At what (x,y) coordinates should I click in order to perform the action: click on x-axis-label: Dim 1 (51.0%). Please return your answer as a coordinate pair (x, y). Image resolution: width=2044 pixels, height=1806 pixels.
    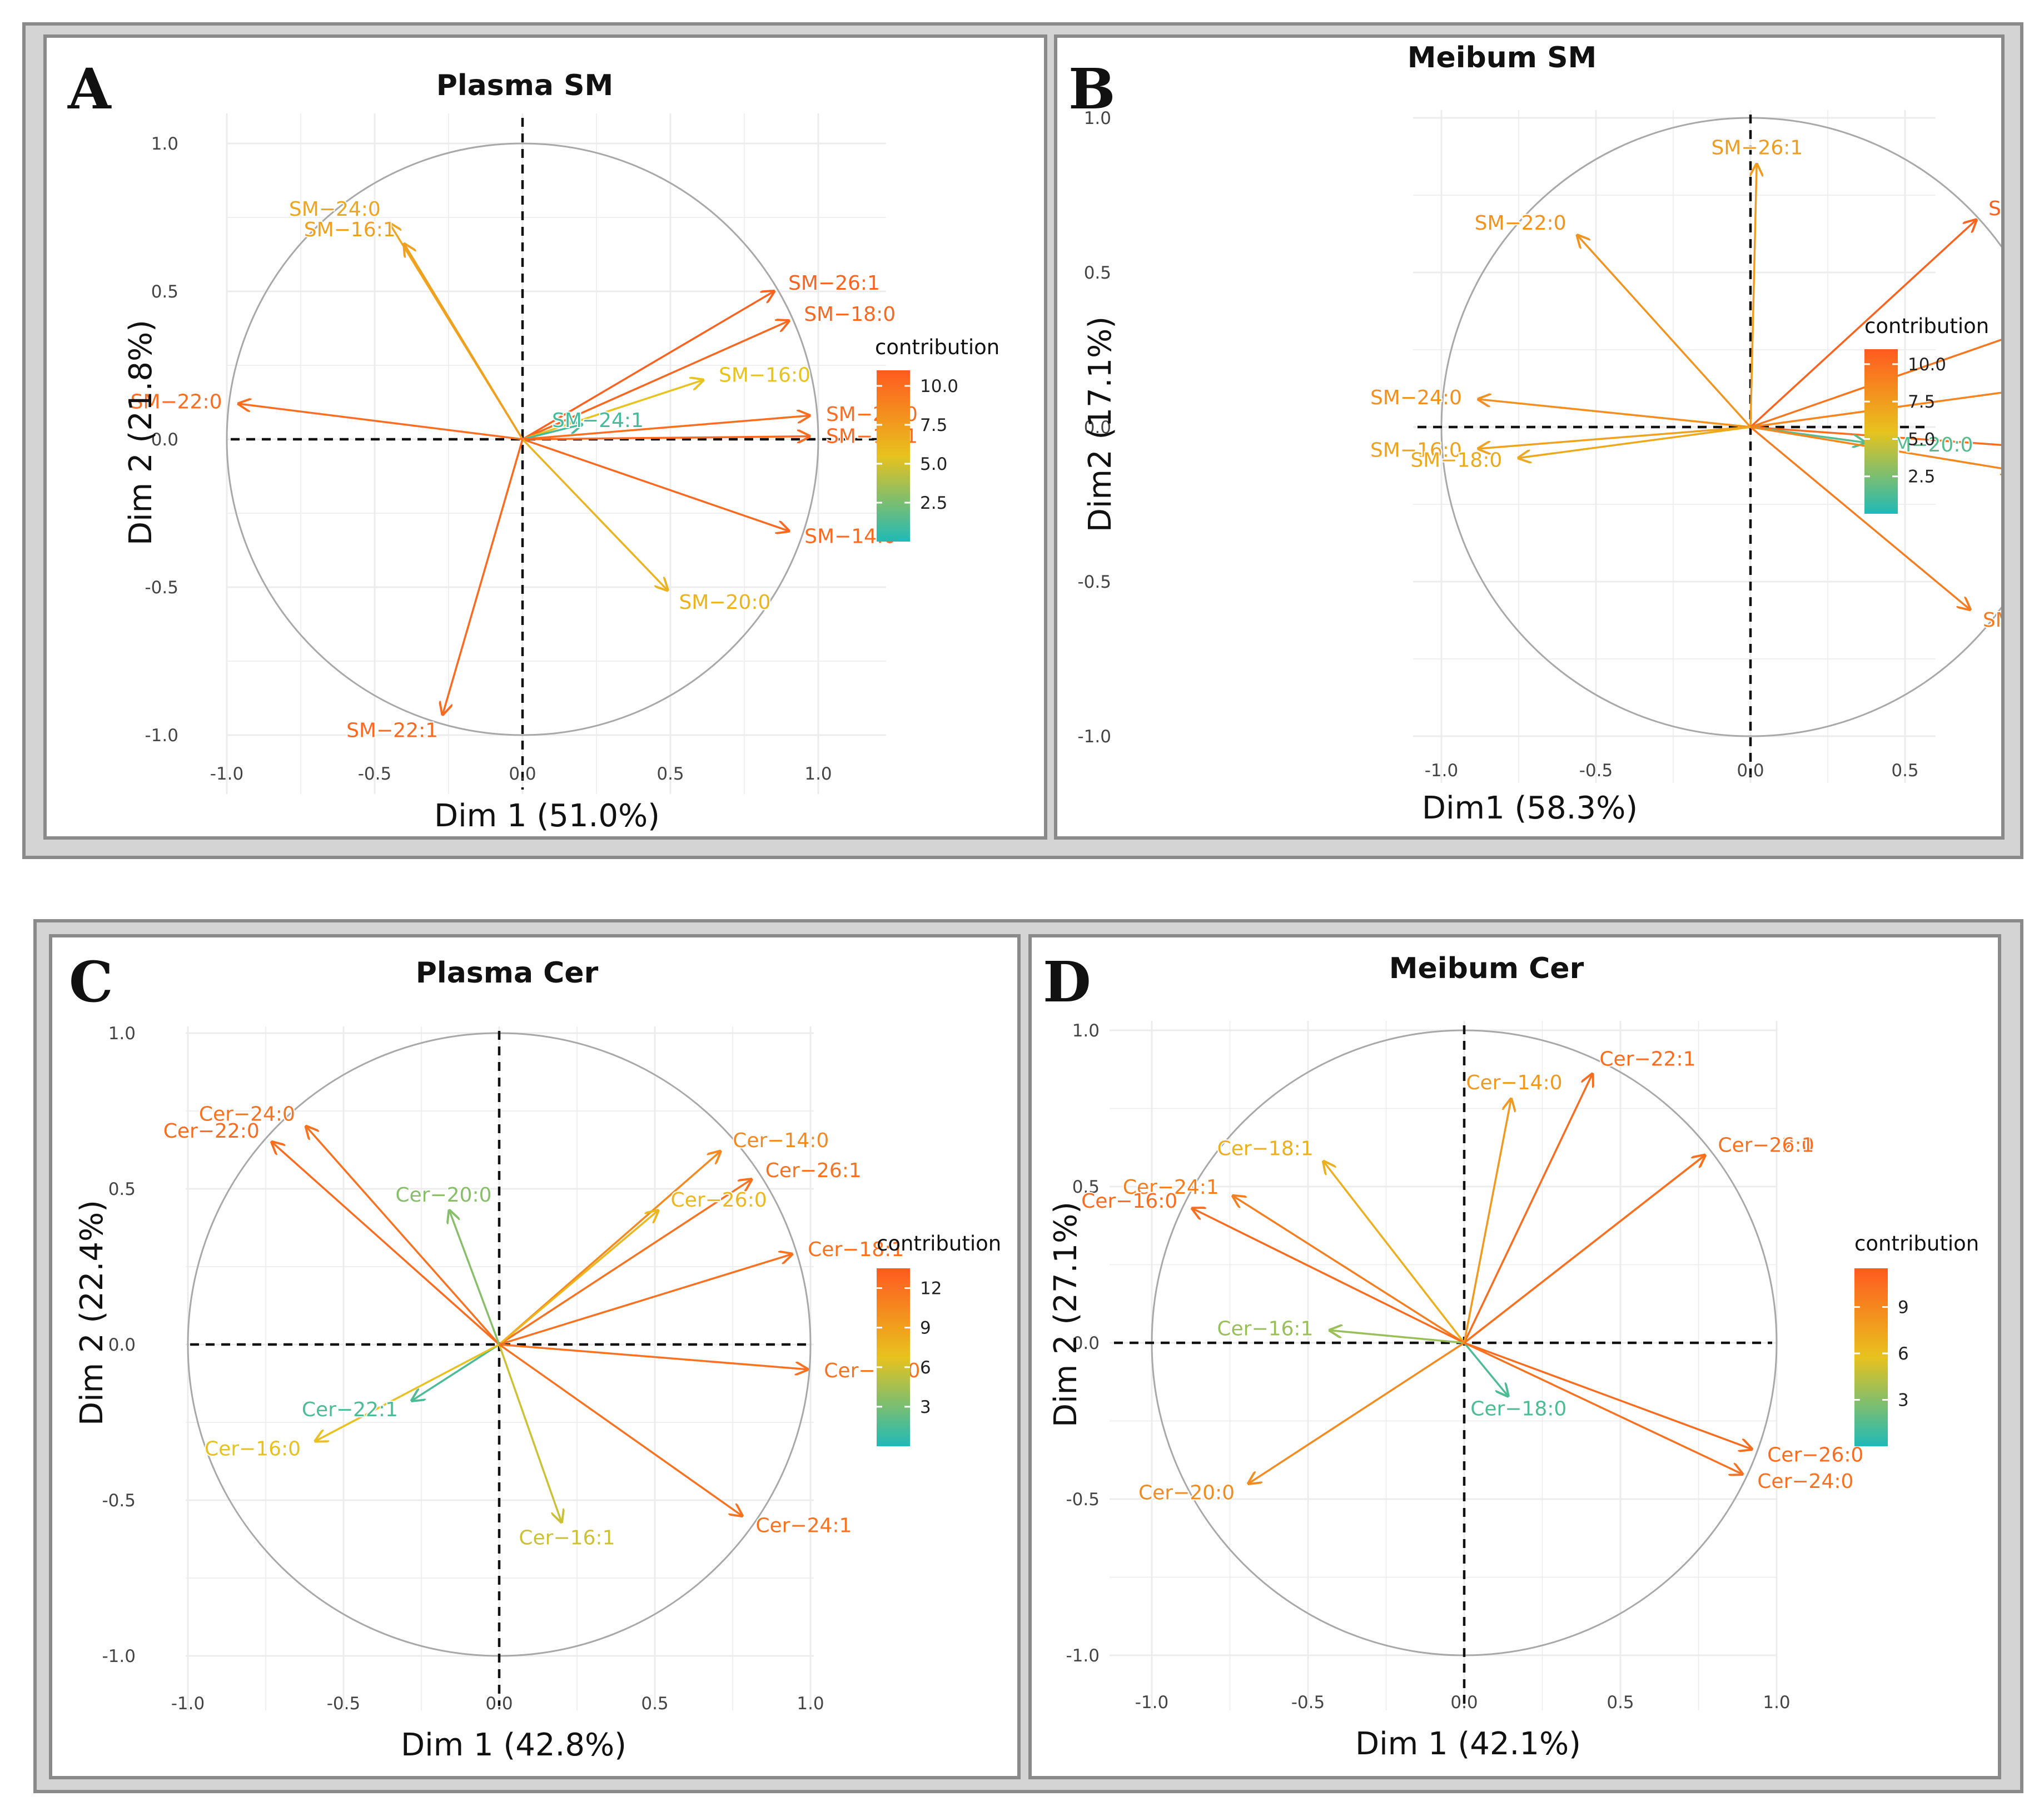
    Looking at the image, I should click on (547, 816).